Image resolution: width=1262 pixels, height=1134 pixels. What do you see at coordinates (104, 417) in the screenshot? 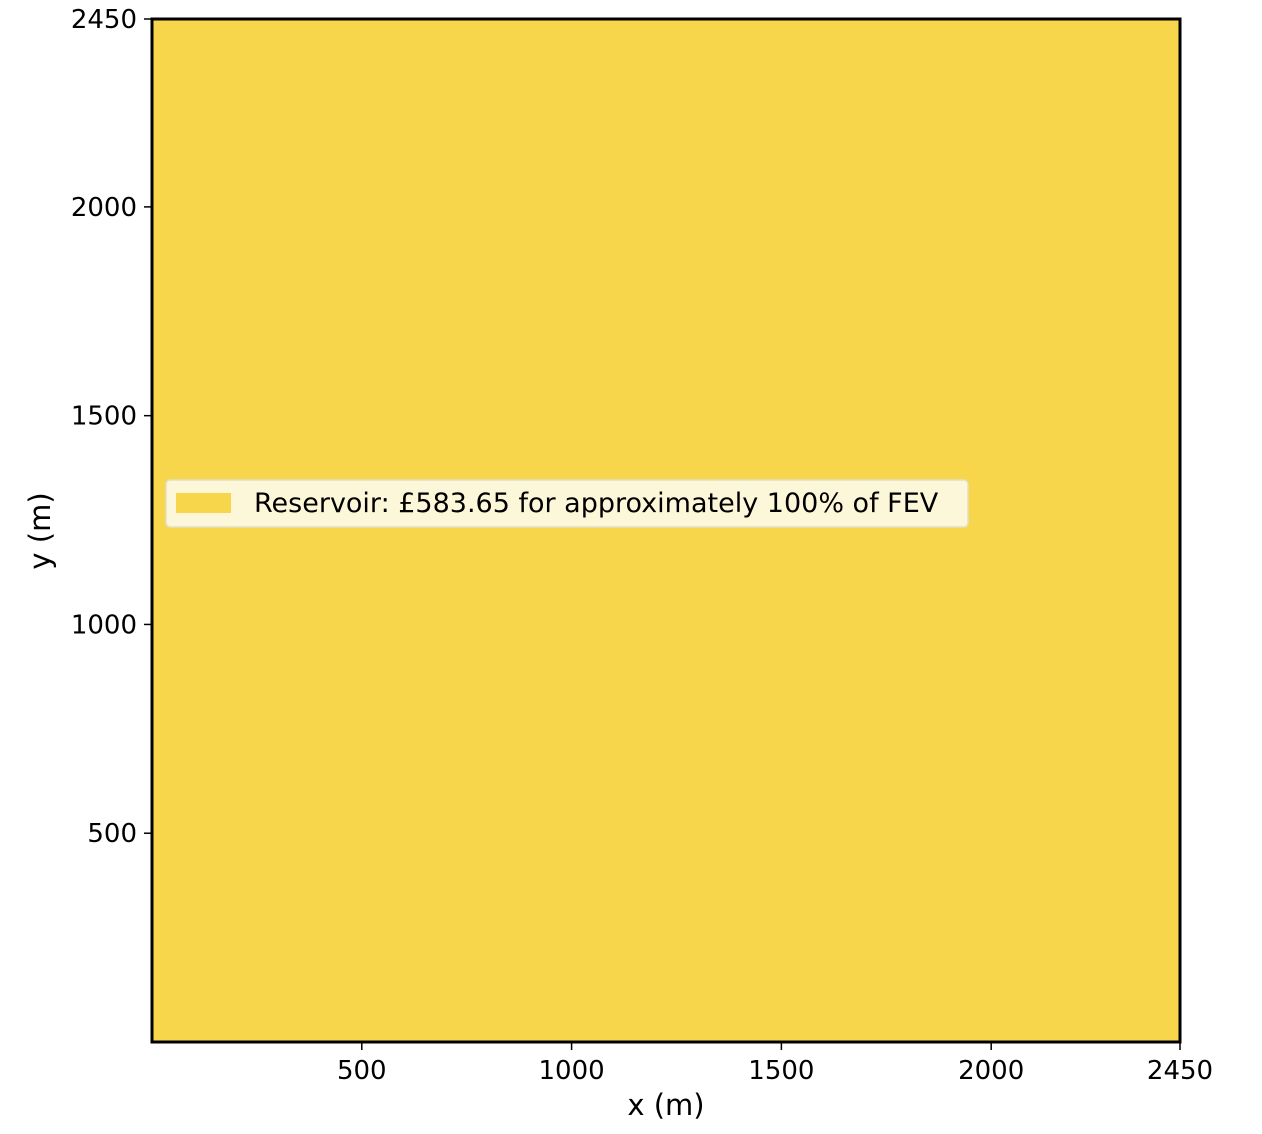
I see `y-tick-label: 1500` at bounding box center [104, 417].